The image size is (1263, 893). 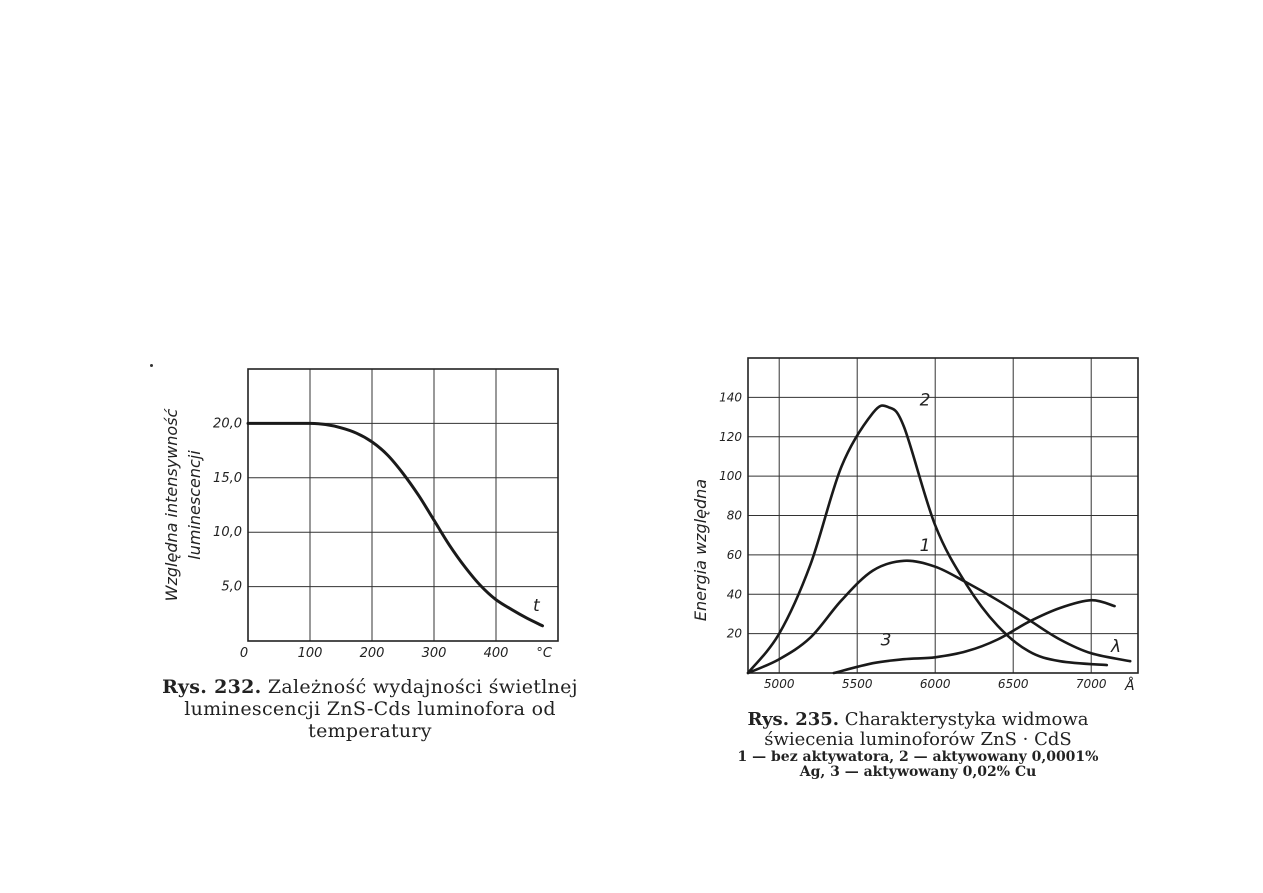 What do you see at coordinates (700, 550) in the screenshot?
I see `y-axis-label: Energia względna` at bounding box center [700, 550].